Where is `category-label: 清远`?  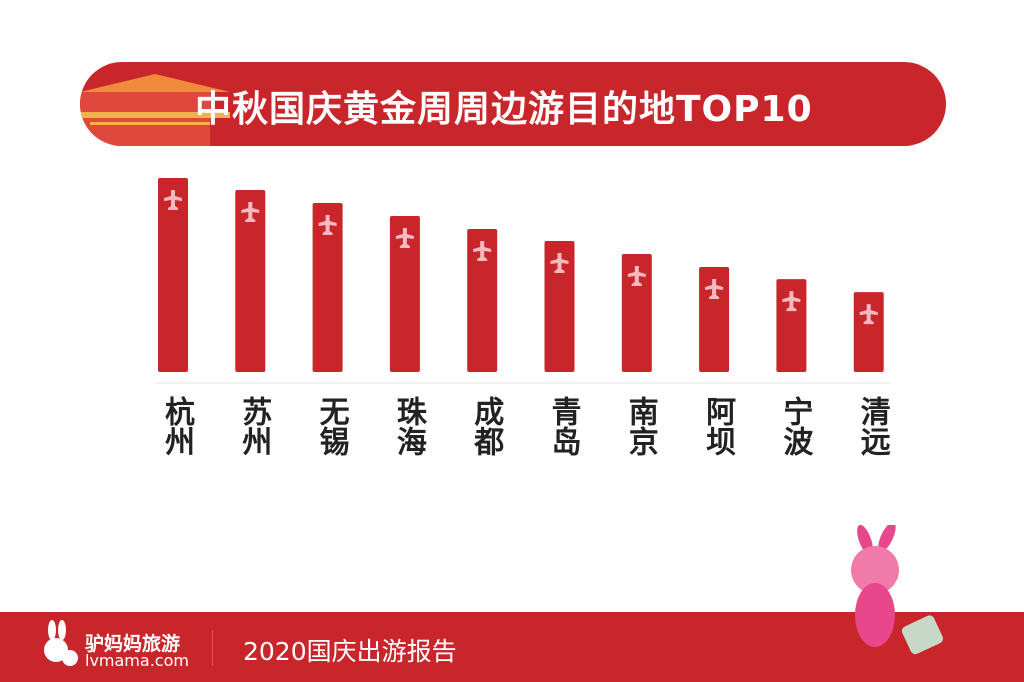 category-label: 清远 is located at coordinates (872, 426).